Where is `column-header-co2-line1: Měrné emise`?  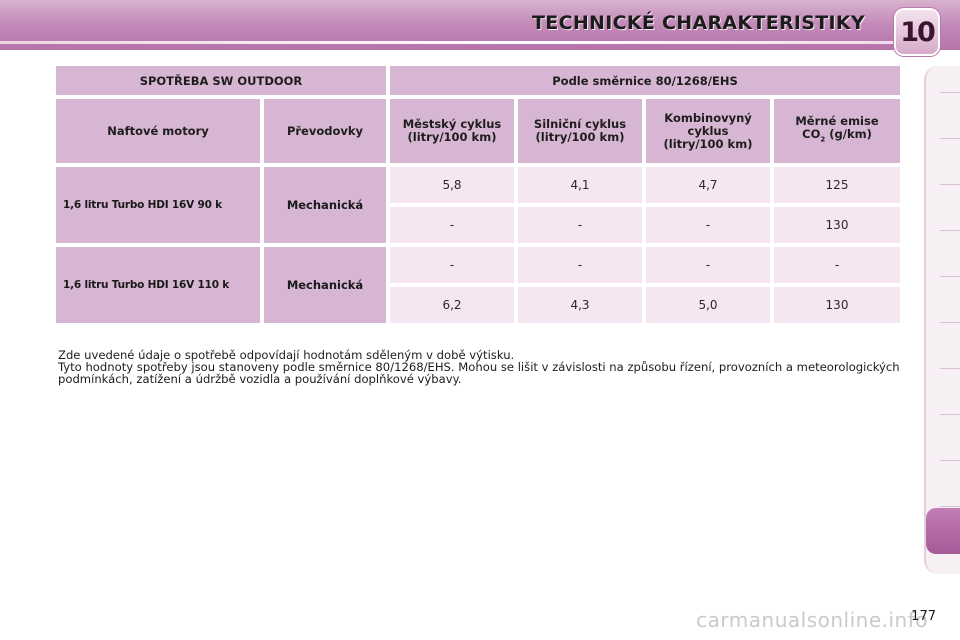 column-header-co2-line1: Měrné emise is located at coordinates (837, 121).